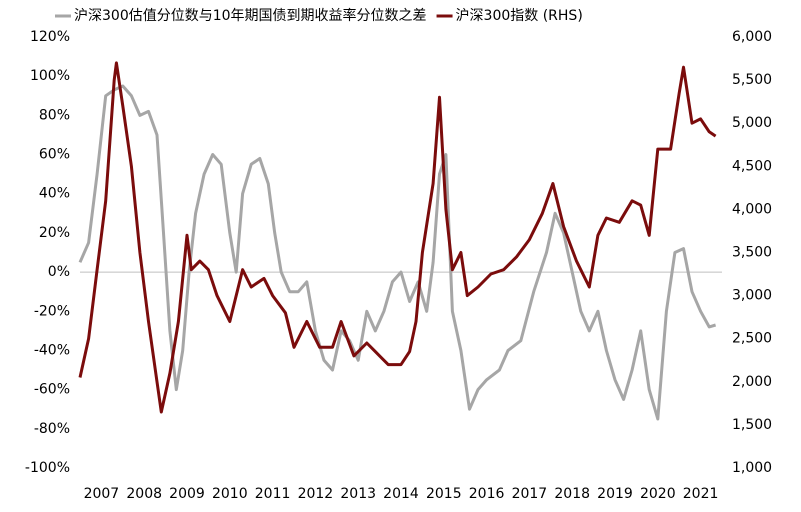 The height and width of the screenshot is (512, 801). I want to click on y2-tick-label: 1,500, so click(752, 425).